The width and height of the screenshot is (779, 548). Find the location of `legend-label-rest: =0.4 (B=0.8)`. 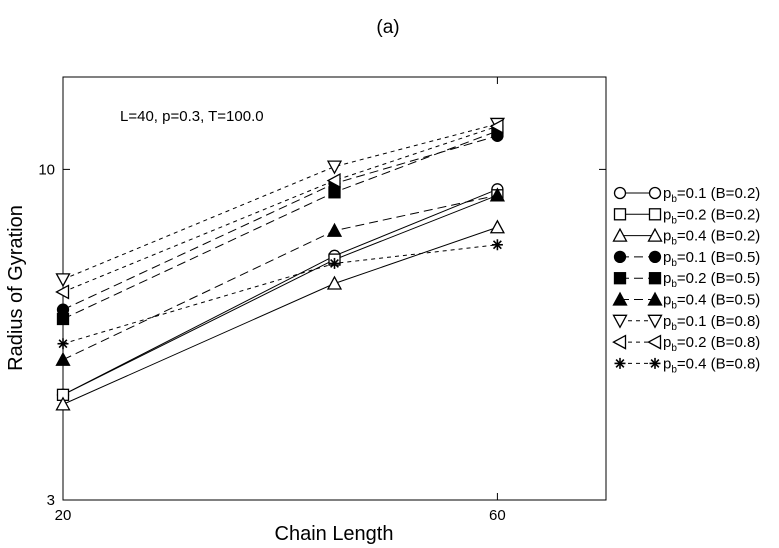

legend-label-rest: =0.4 (B=0.8) is located at coordinates (718, 363).